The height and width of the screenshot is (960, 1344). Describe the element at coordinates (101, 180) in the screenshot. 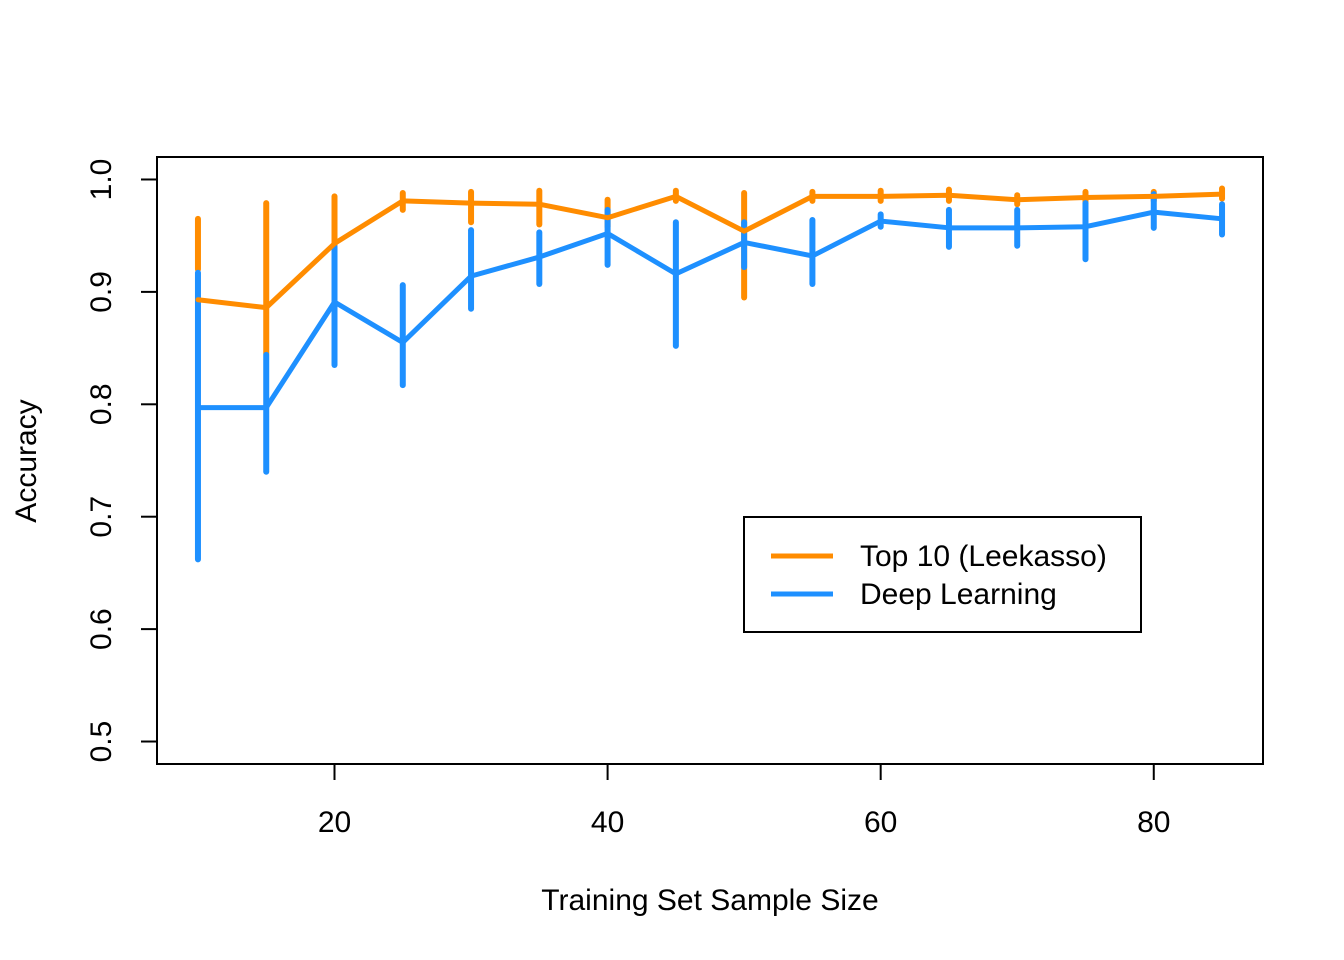

I see `y-tick-label-1.0: 1.0` at that location.